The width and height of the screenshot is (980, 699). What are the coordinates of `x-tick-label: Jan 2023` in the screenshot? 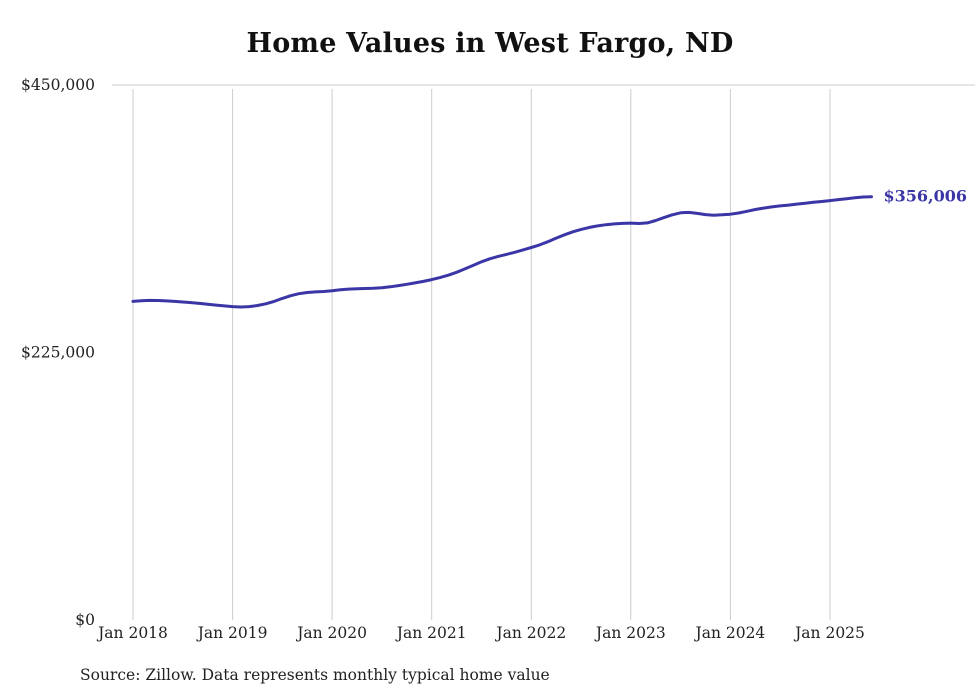 It's located at (630, 633).